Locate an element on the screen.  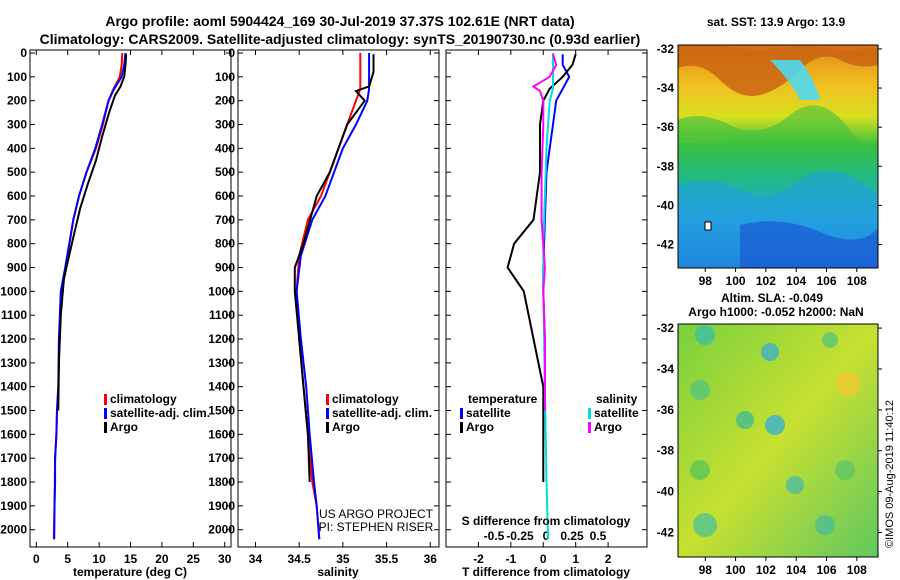
y-tick-label: 500 is located at coordinates (225, 172).